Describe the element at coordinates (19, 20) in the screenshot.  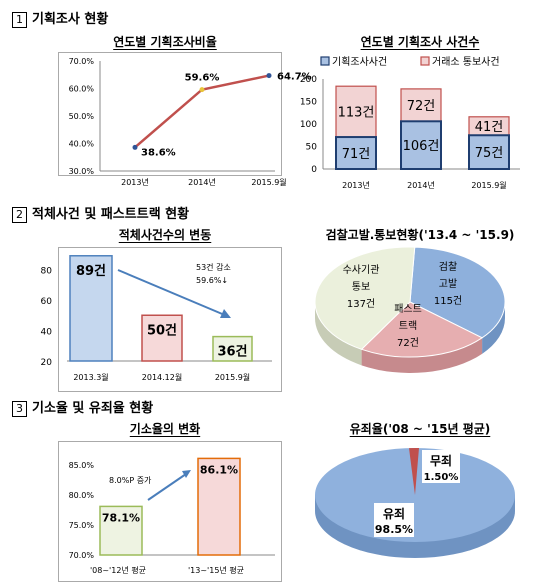
I see `section-1-number: 1` at that location.